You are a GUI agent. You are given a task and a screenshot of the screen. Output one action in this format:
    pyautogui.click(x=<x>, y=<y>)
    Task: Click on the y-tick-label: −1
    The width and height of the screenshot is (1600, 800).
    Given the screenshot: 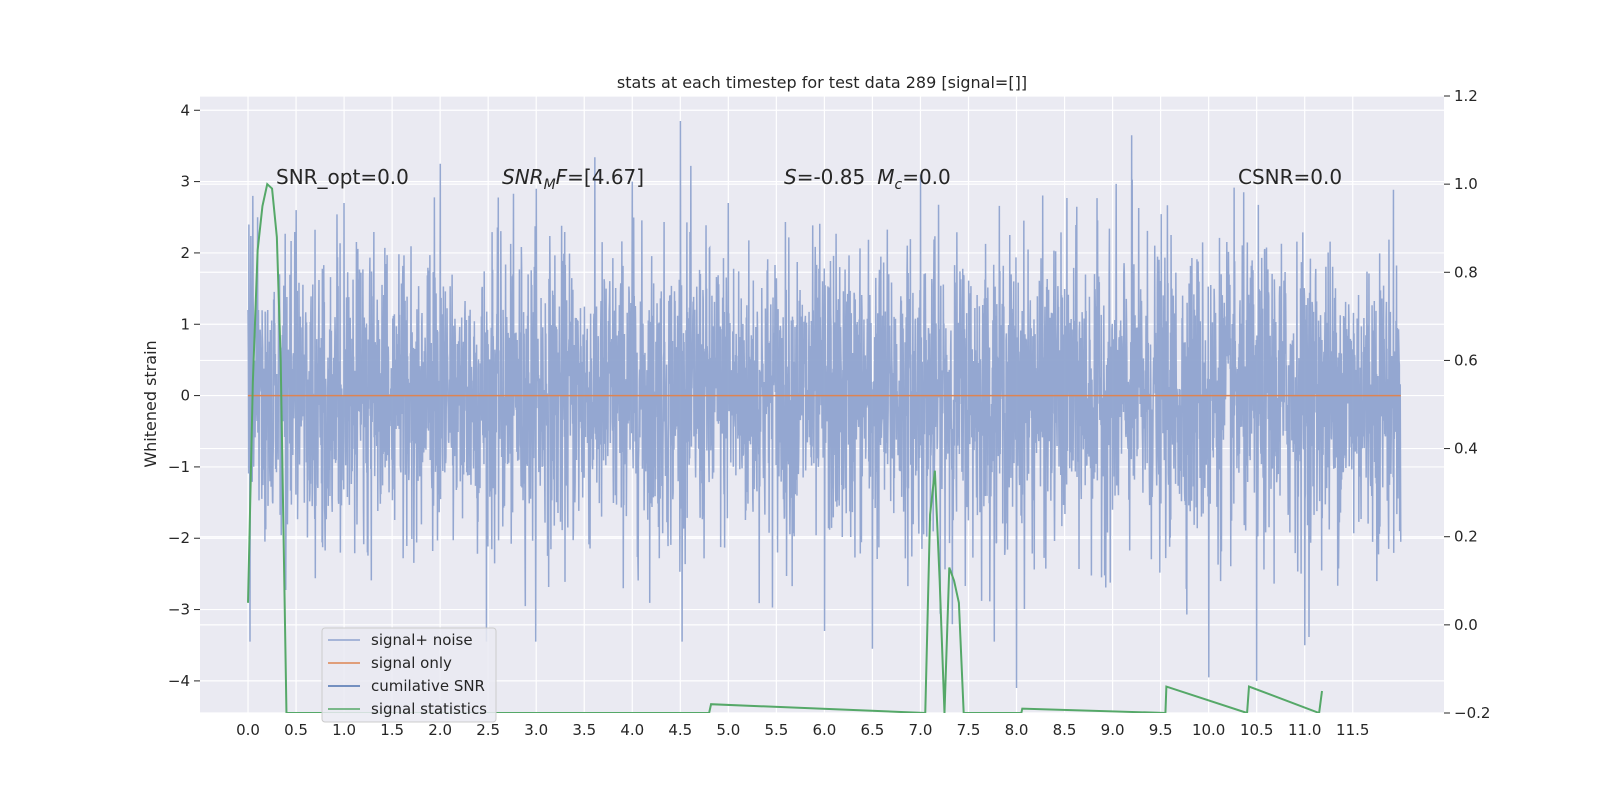 What is the action you would take?
    pyautogui.click(x=179, y=467)
    